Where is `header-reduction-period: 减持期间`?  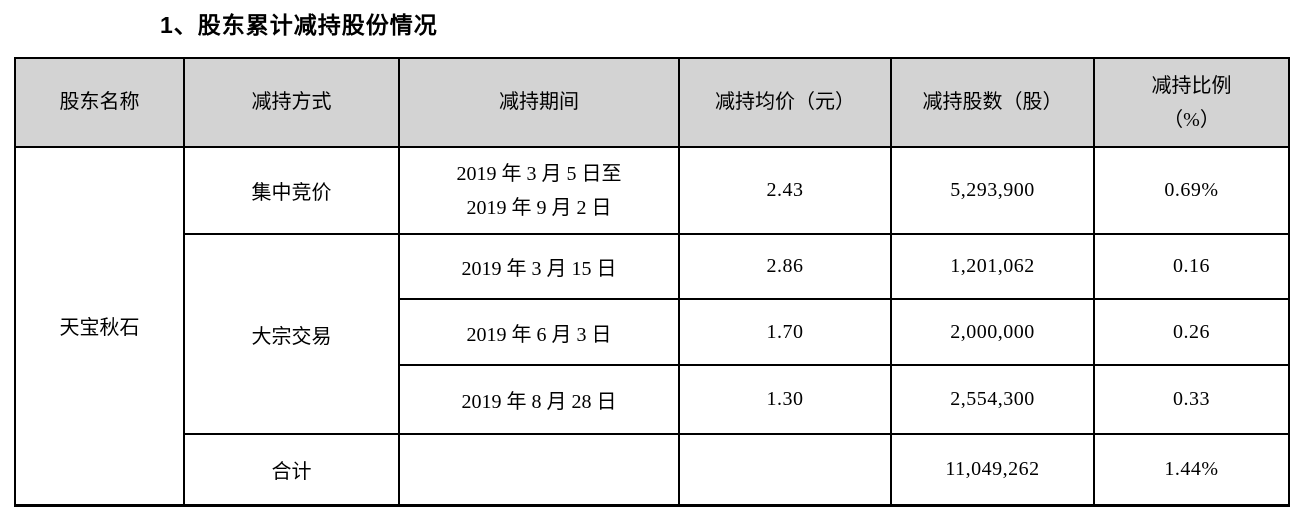
header-reduction-period: 减持期间 is located at coordinates (539, 102).